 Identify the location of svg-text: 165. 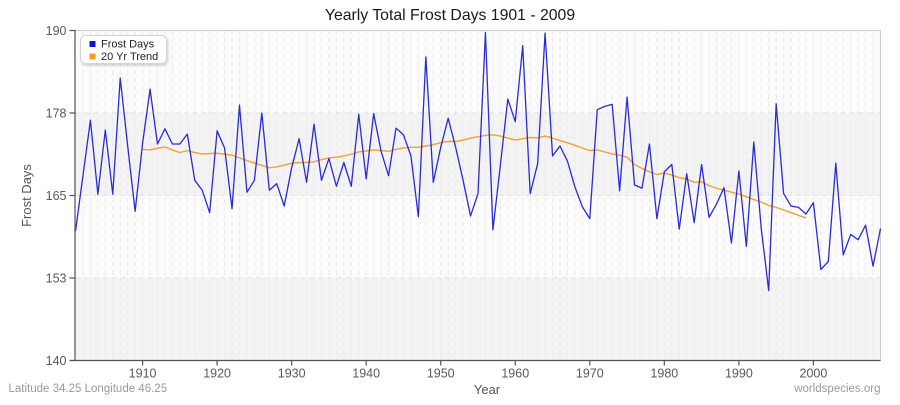
(56, 196).